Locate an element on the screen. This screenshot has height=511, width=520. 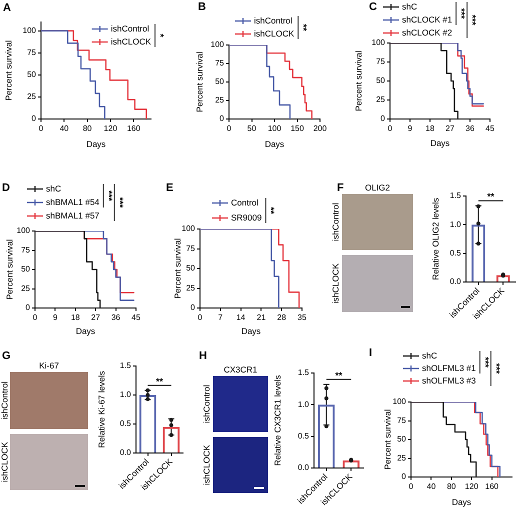
text: OLIG2 is located at coordinates (377, 187).